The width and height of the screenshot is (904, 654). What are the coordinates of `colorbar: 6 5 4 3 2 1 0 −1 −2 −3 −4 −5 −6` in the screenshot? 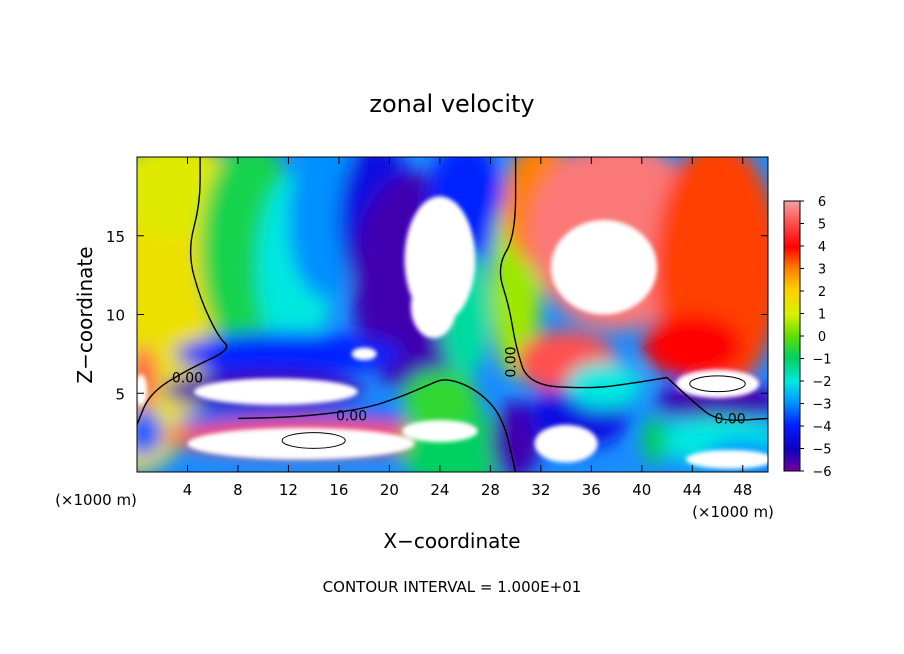 It's located at (807, 337).